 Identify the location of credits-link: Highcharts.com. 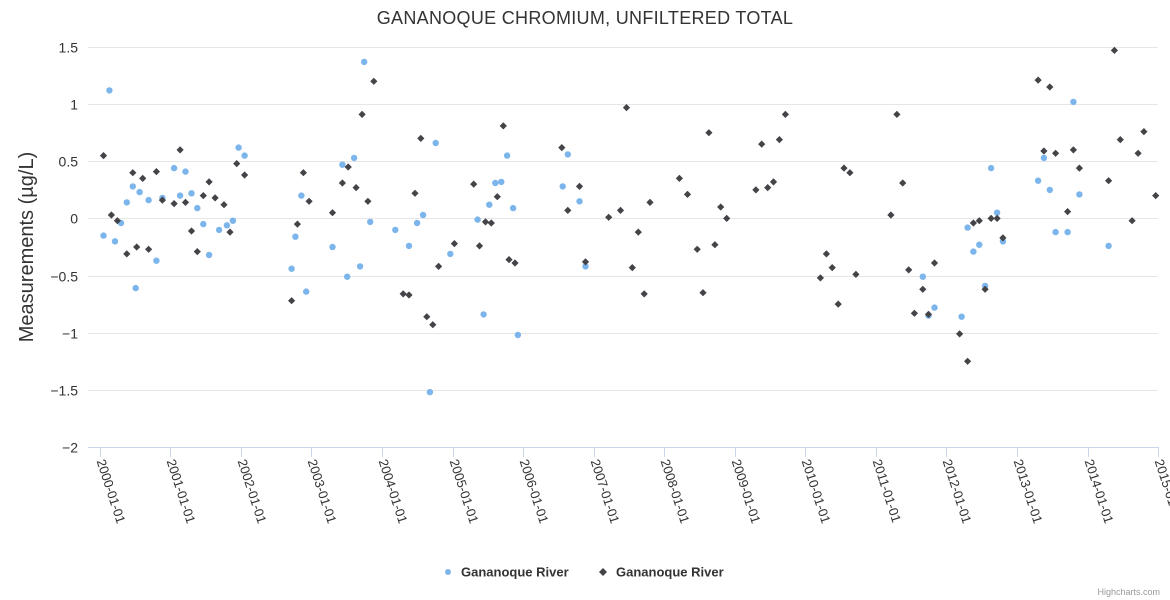
(1128, 592).